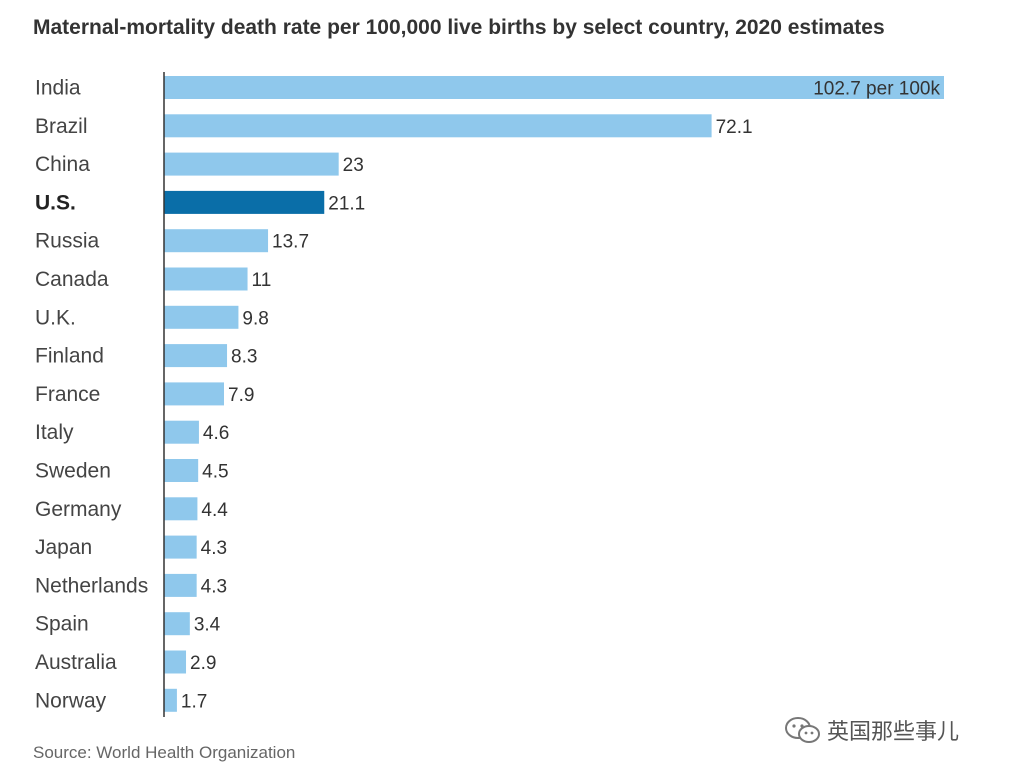 The width and height of the screenshot is (1011, 775). What do you see at coordinates (353, 165) in the screenshot?
I see `value-label: 23` at bounding box center [353, 165].